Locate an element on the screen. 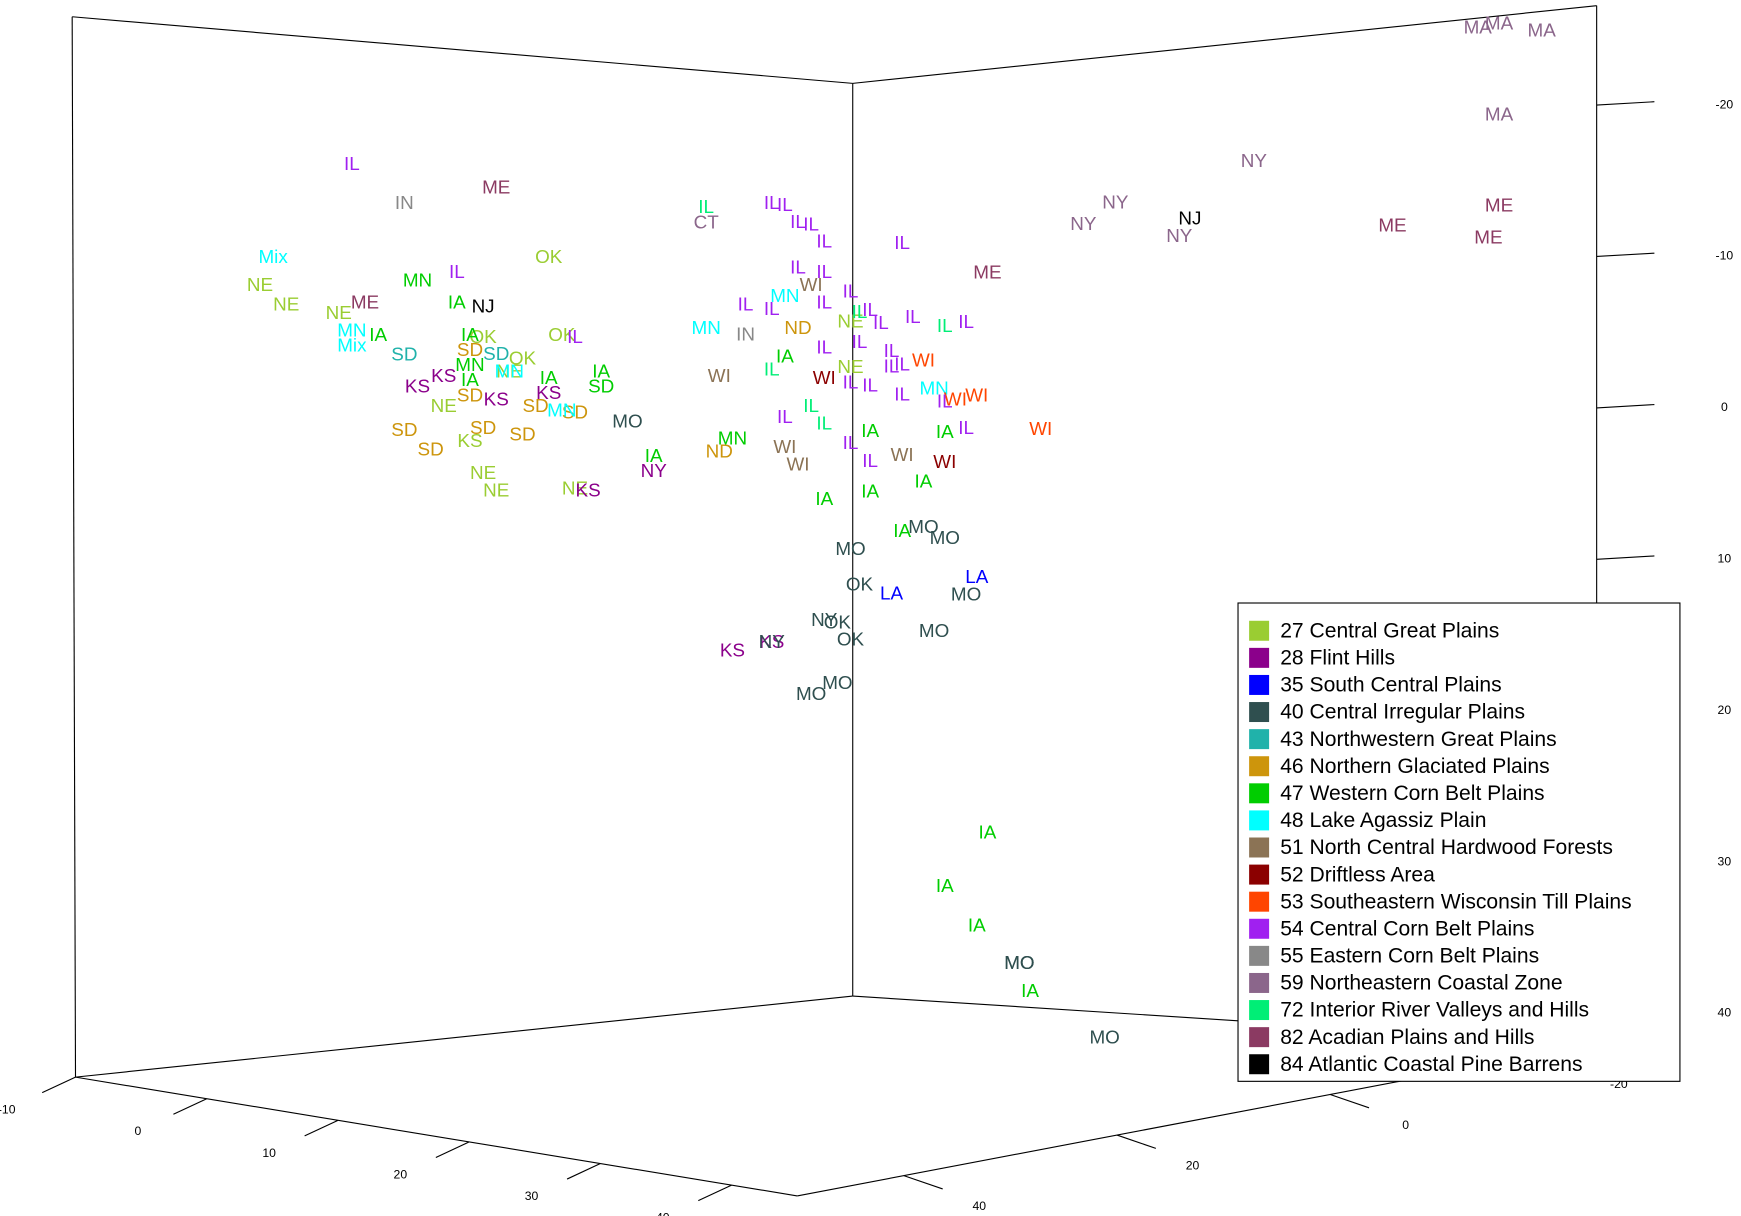 This screenshot has width=1741, height=1216. z-tick-label: 0 is located at coordinates (1724, 407).